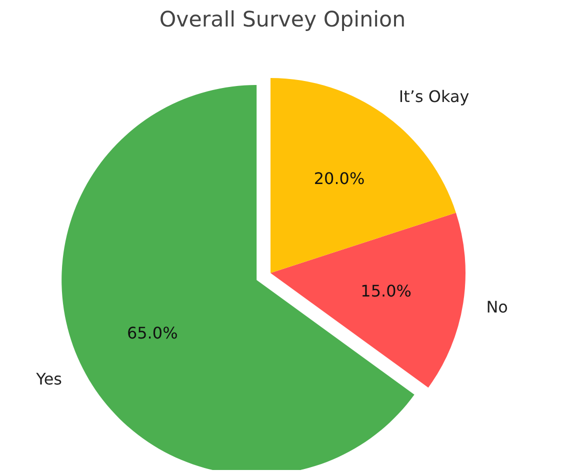 This screenshot has height=474, width=564. What do you see at coordinates (386, 291) in the screenshot?
I see `data-label: 15.0%` at bounding box center [386, 291].